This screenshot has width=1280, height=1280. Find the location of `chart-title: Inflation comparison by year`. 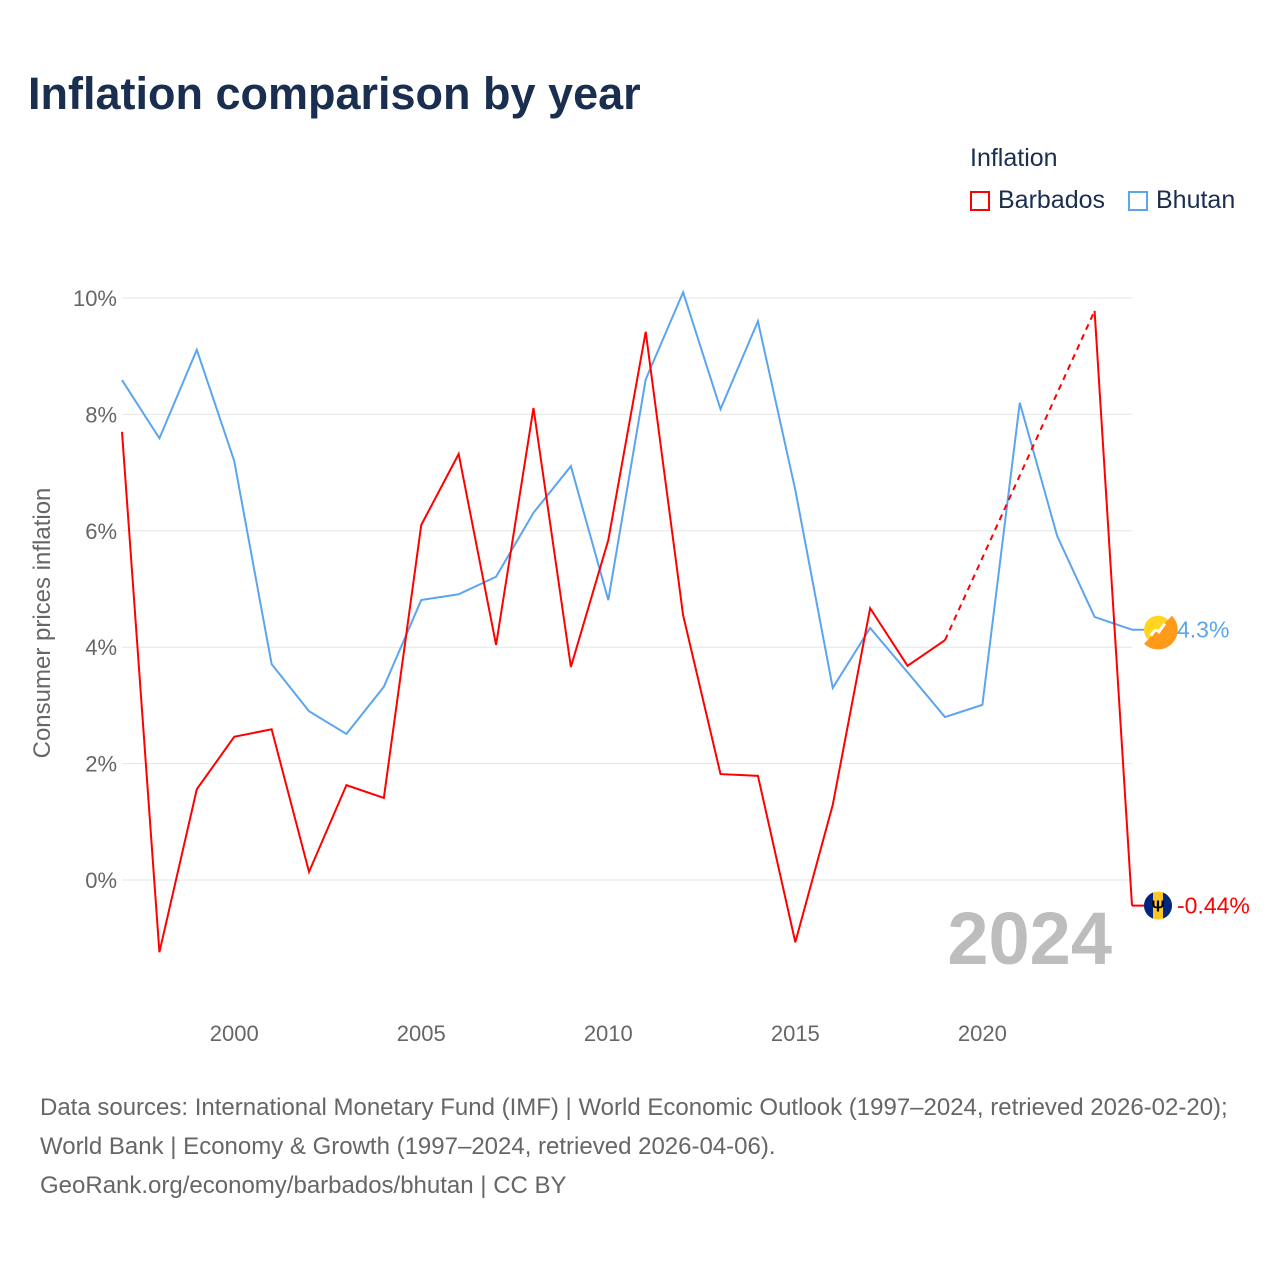

chart-title: Inflation comparison by year is located at coordinates (334, 93).